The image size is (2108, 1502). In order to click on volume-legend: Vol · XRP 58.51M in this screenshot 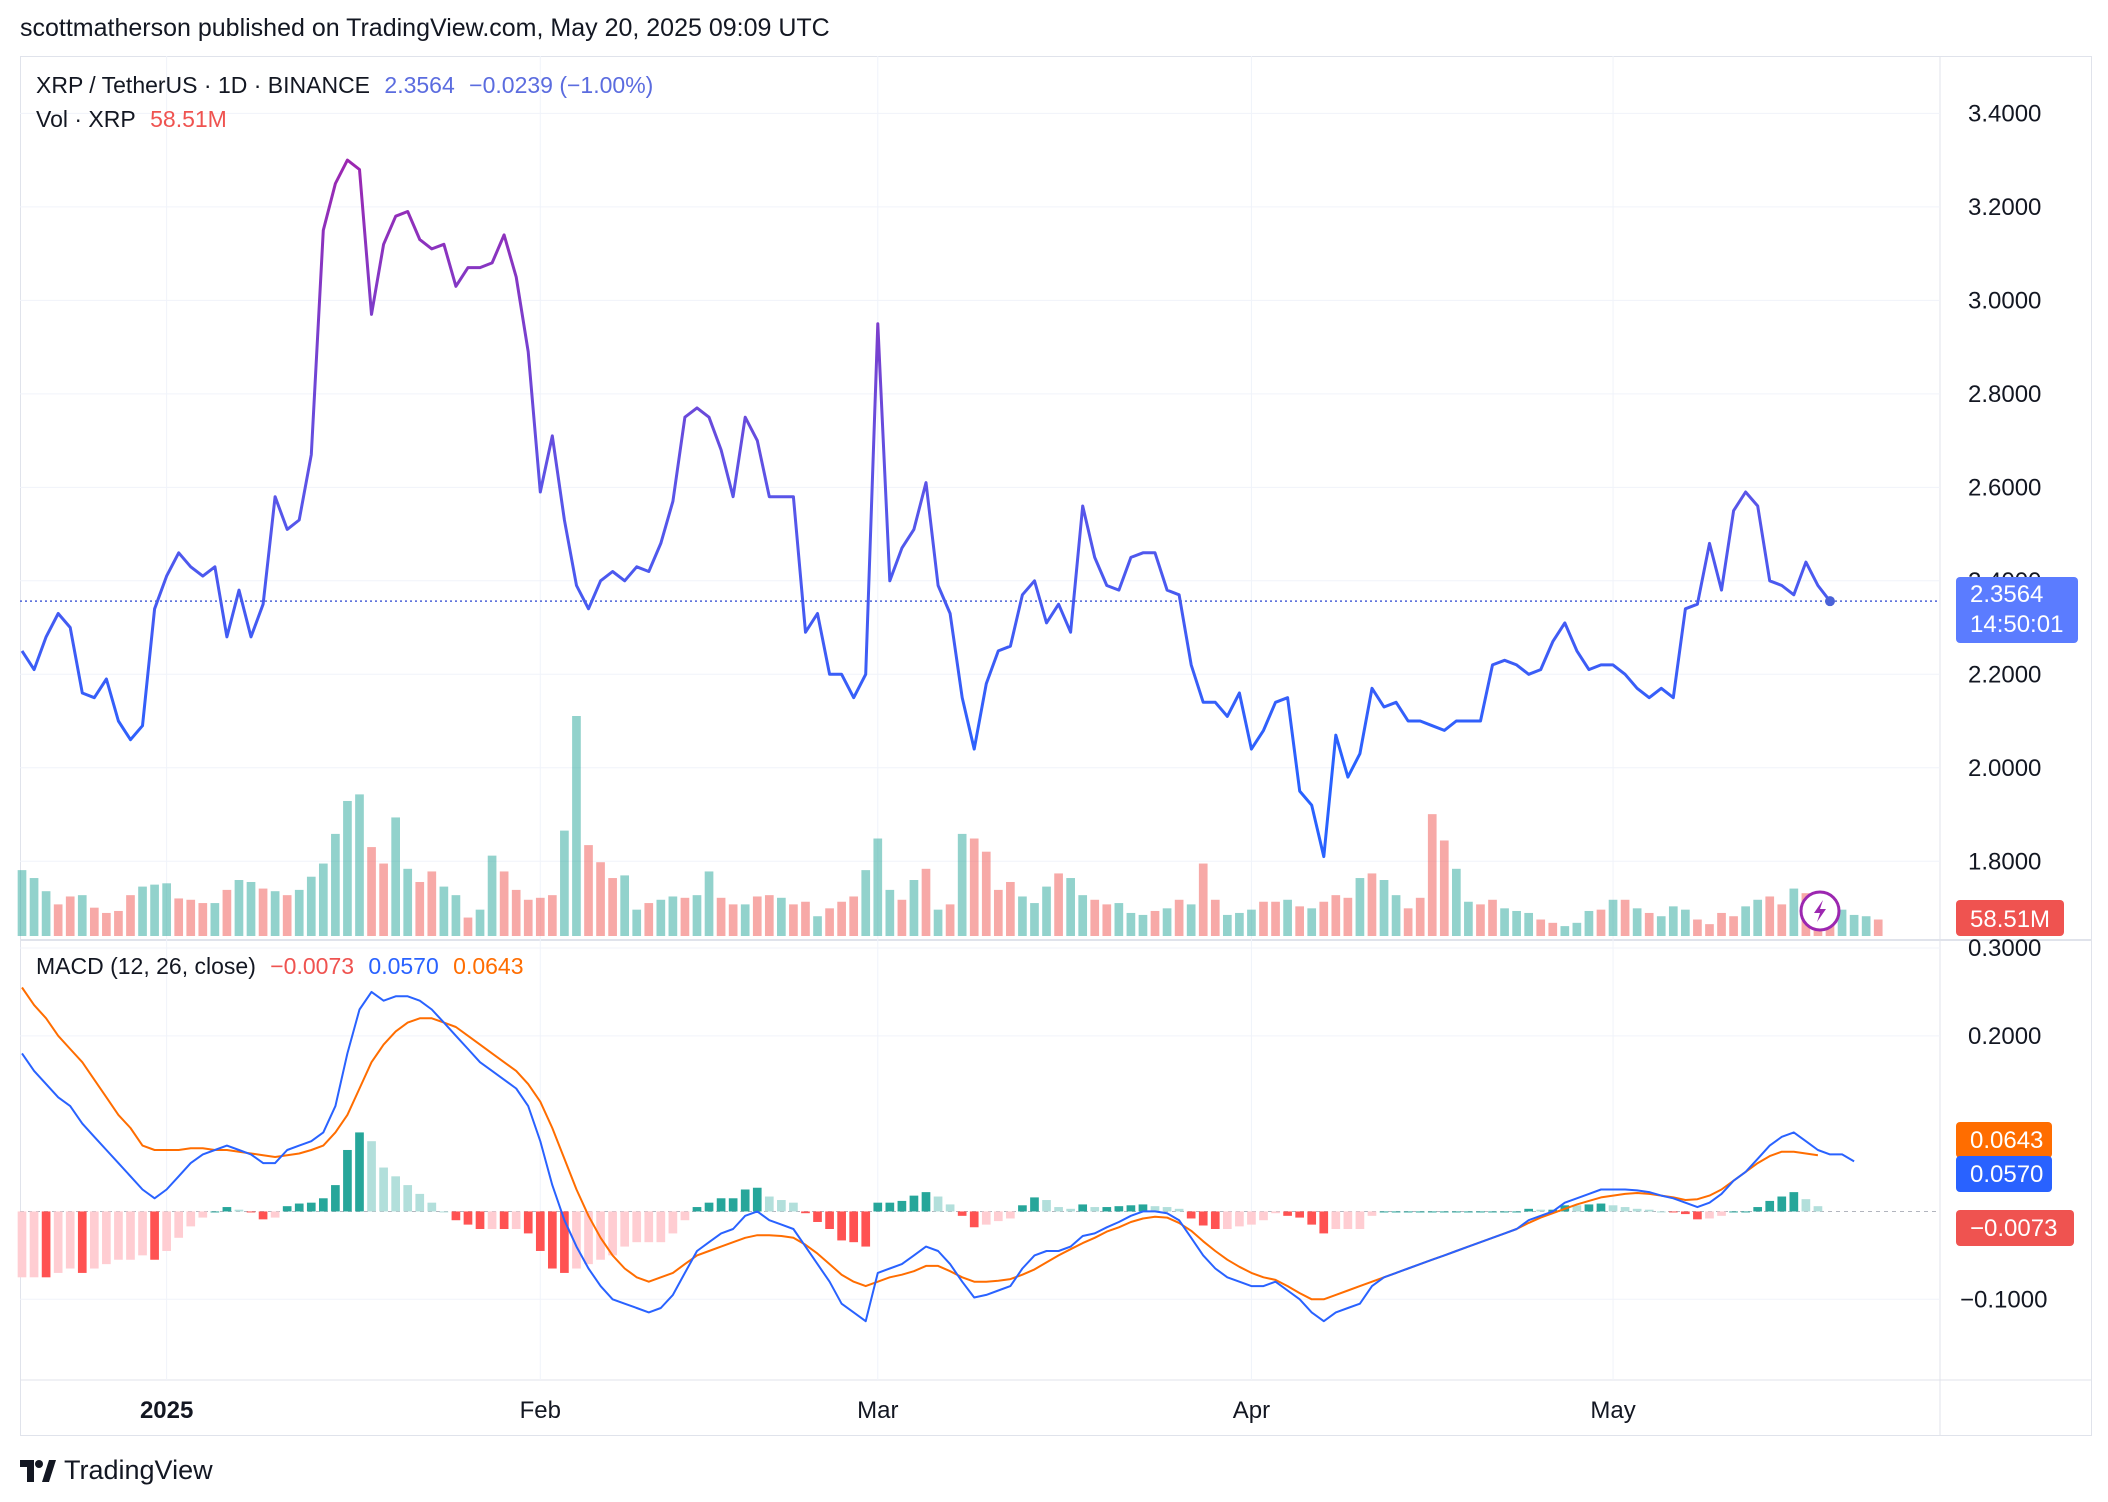, I will do `click(135, 119)`.